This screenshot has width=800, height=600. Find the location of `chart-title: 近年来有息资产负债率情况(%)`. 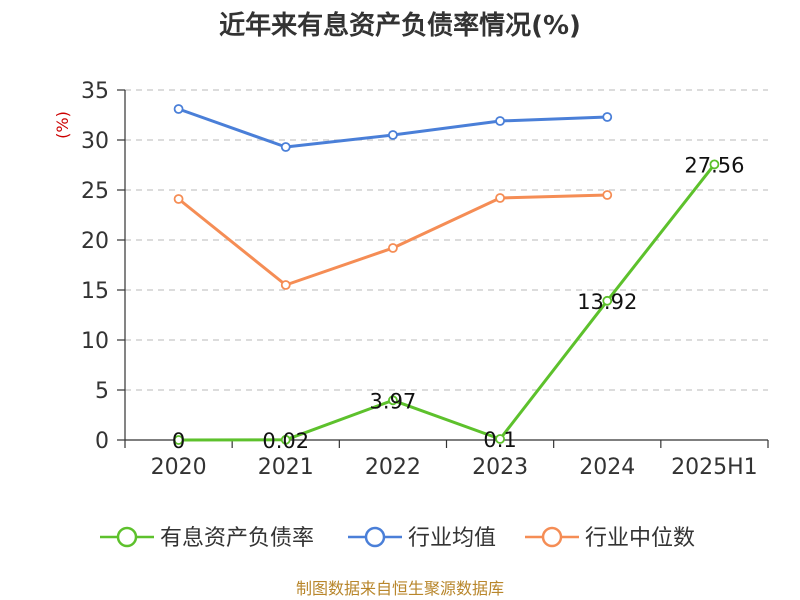

chart-title: 近年来有息资产负债率情况(%) is located at coordinates (400, 25).